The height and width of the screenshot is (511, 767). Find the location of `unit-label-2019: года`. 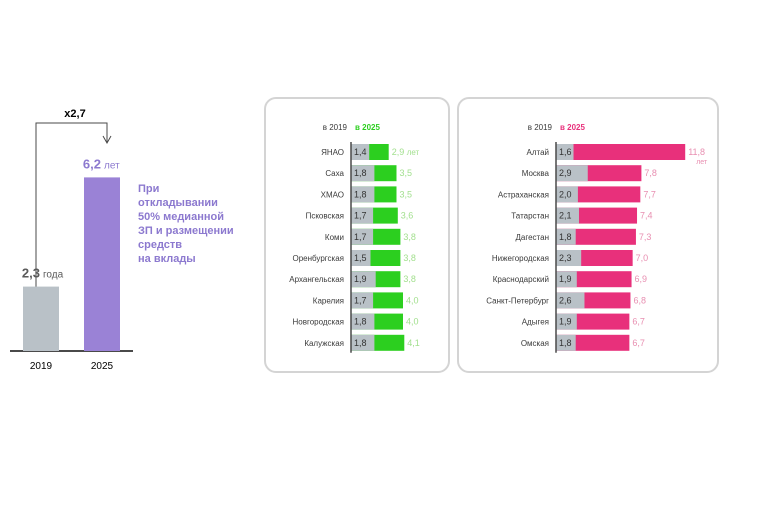

unit-label-2019: года is located at coordinates (53, 275).